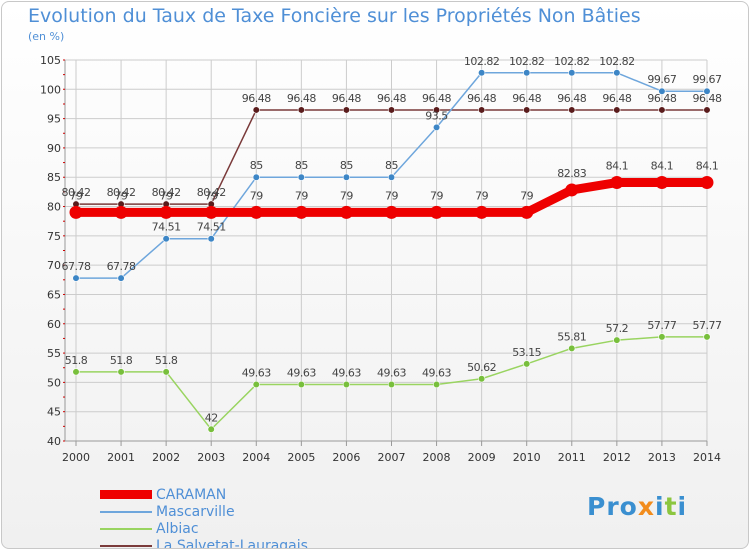  Describe the element at coordinates (613, 506) in the screenshot. I see `logo-letter: r` at that location.